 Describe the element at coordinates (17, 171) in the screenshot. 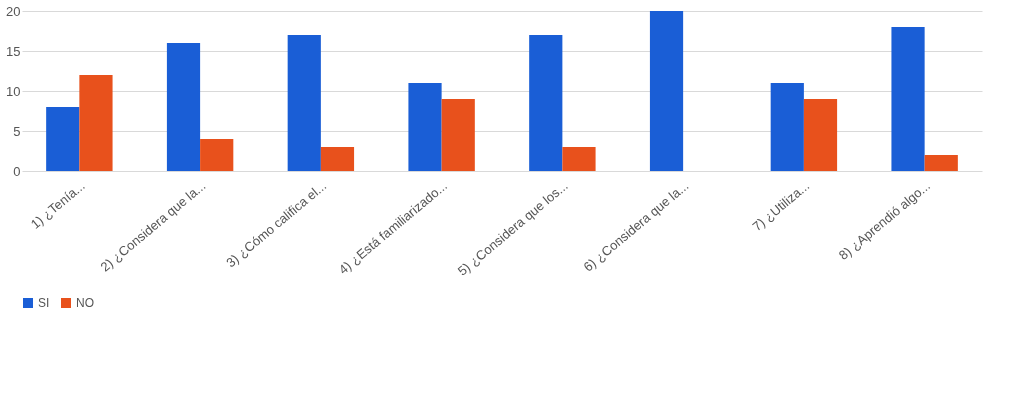

I see `y-tick-label: 0` at that location.